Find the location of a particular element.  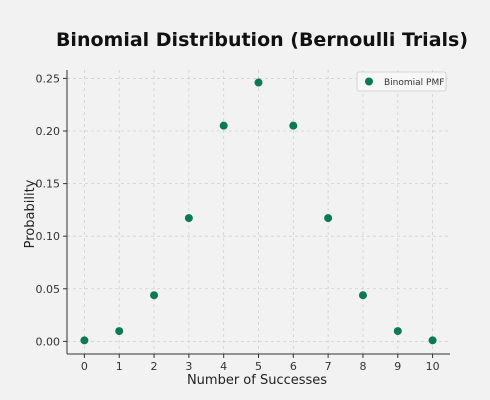

x-tick-label: 1 is located at coordinates (119, 366).